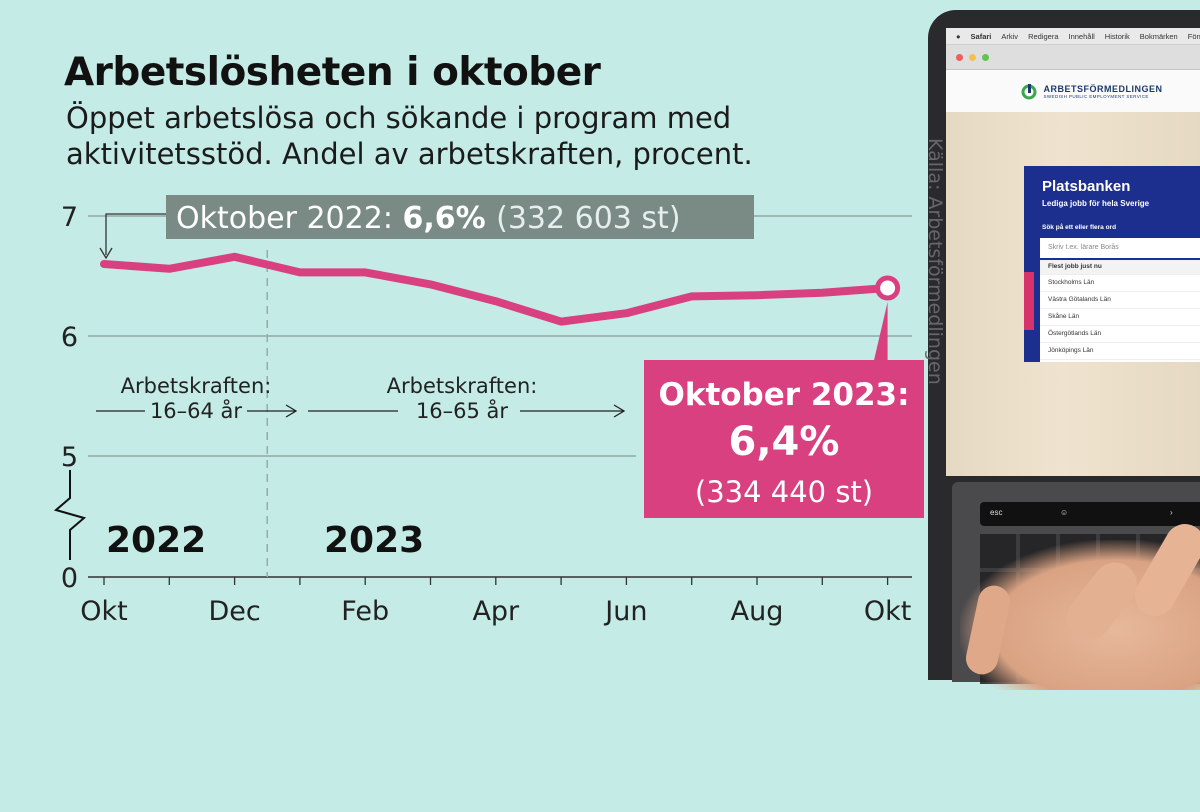 The image size is (1200, 812). I want to click on y-tick-label: 5, so click(69, 457).